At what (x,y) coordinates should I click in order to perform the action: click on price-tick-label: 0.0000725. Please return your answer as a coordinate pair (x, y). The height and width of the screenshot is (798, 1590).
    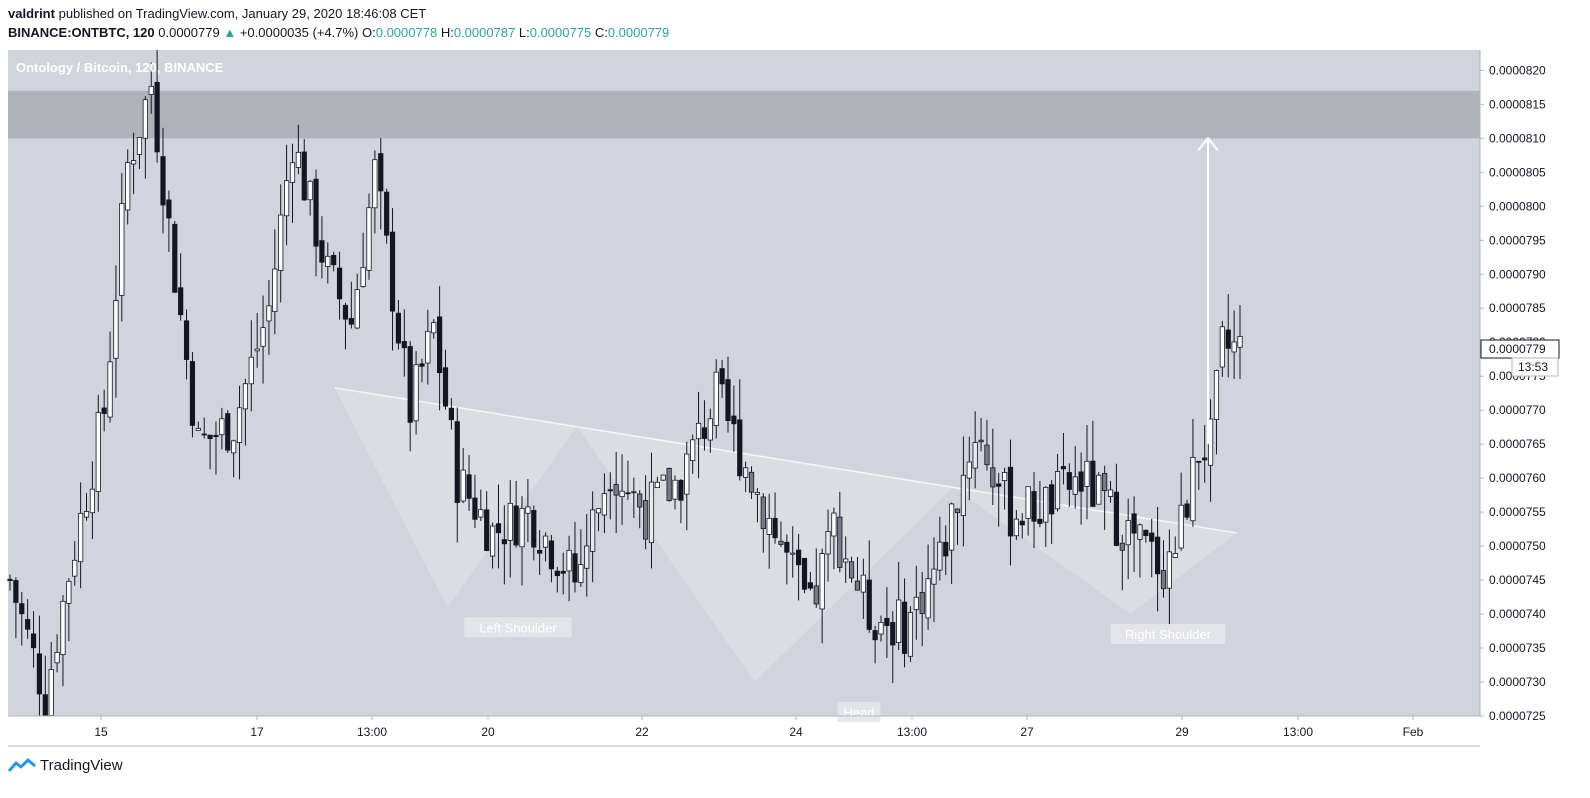
    Looking at the image, I should click on (1517, 716).